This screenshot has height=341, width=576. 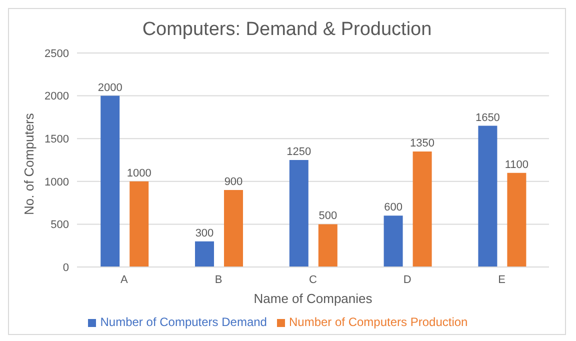 I want to click on data-label: 1650, so click(x=487, y=118).